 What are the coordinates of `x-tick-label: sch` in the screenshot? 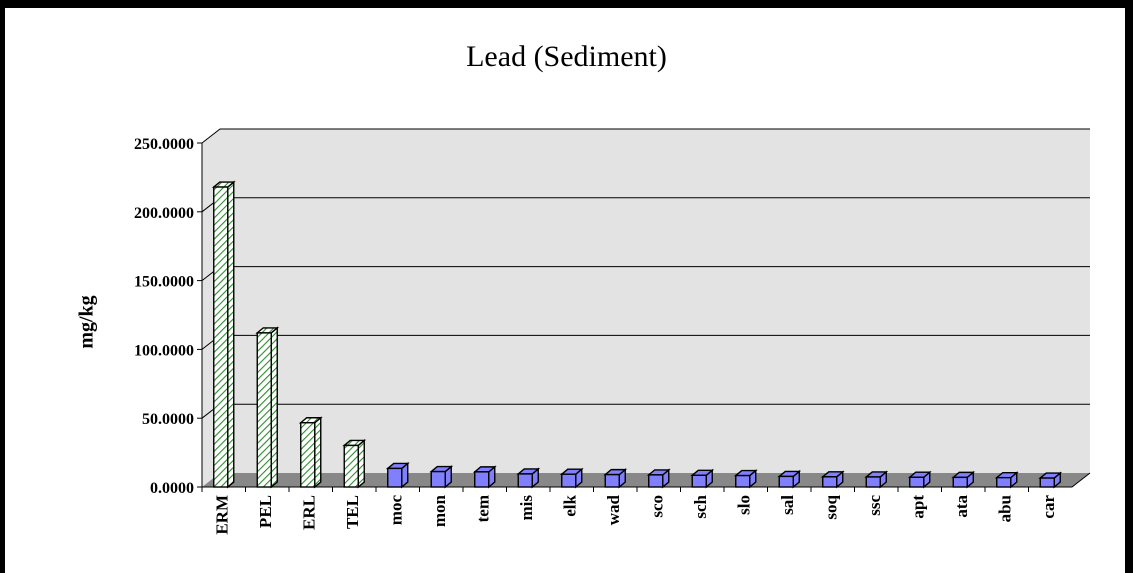 It's located at (700, 506).